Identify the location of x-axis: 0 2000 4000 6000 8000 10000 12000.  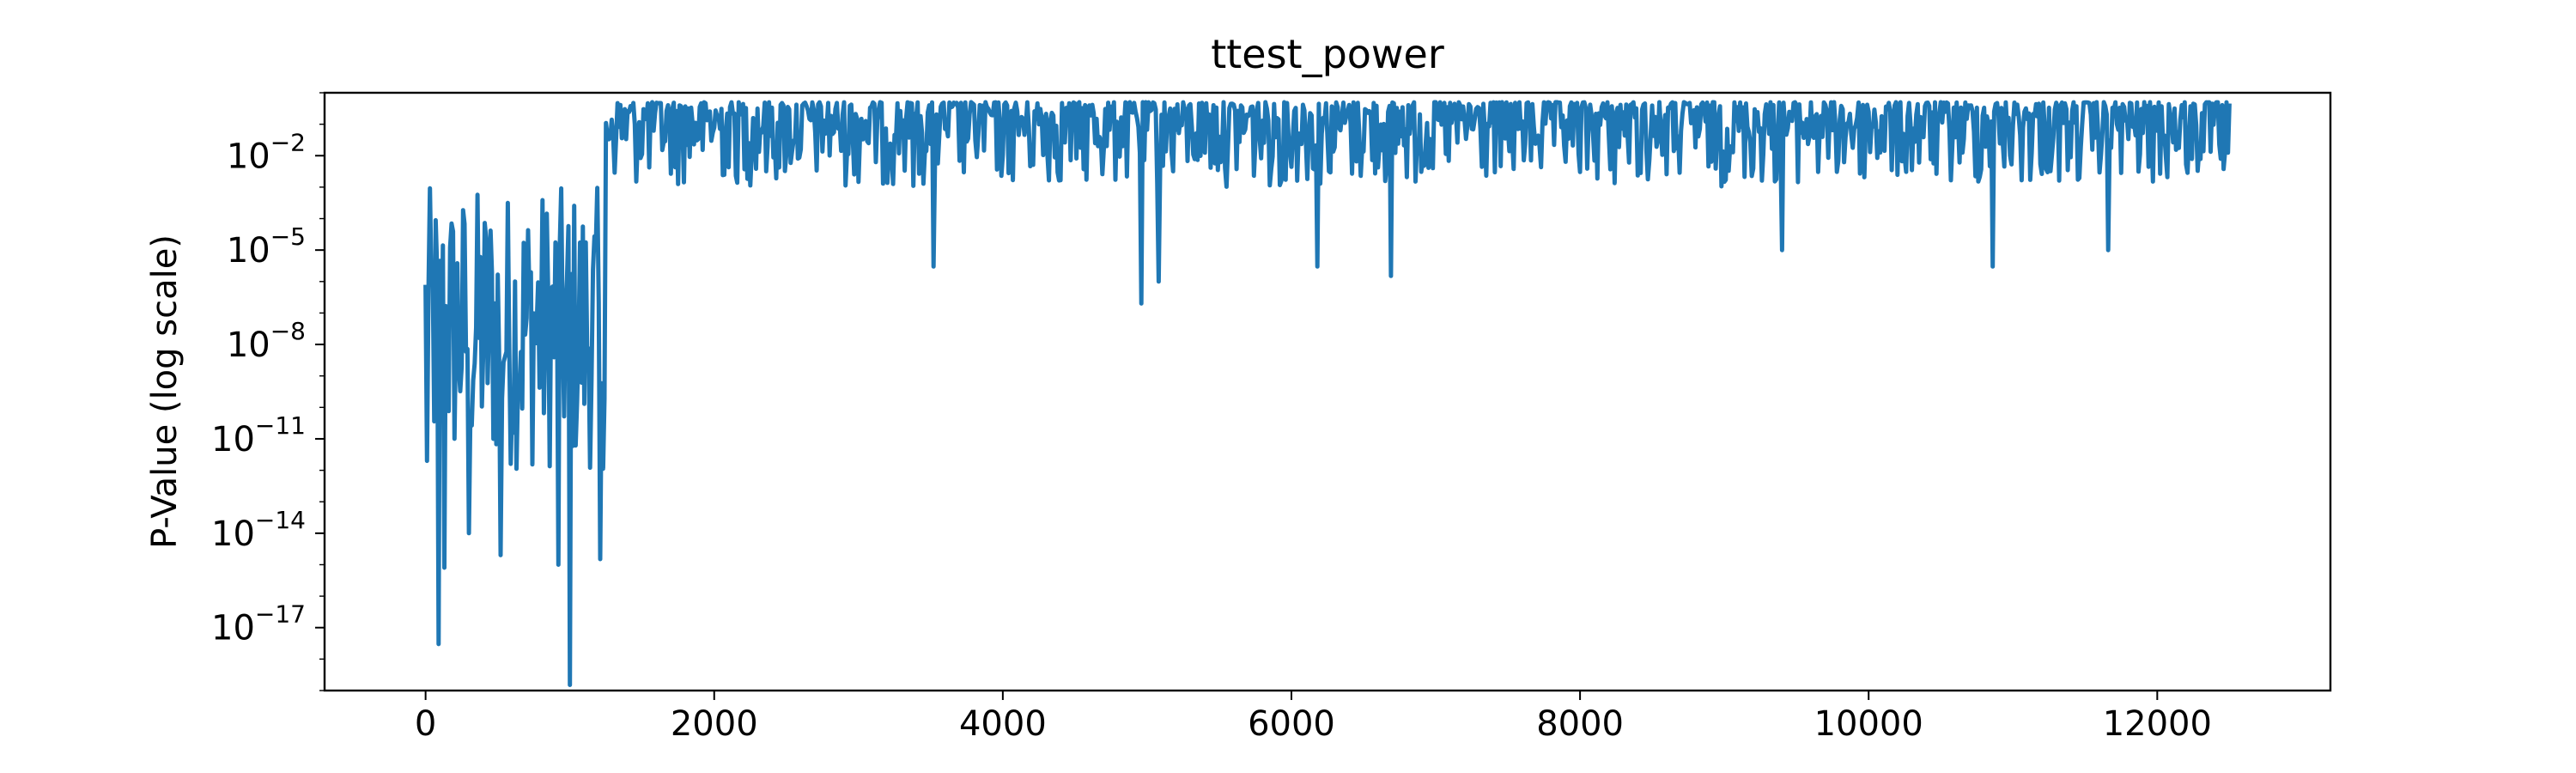
(1313, 717).